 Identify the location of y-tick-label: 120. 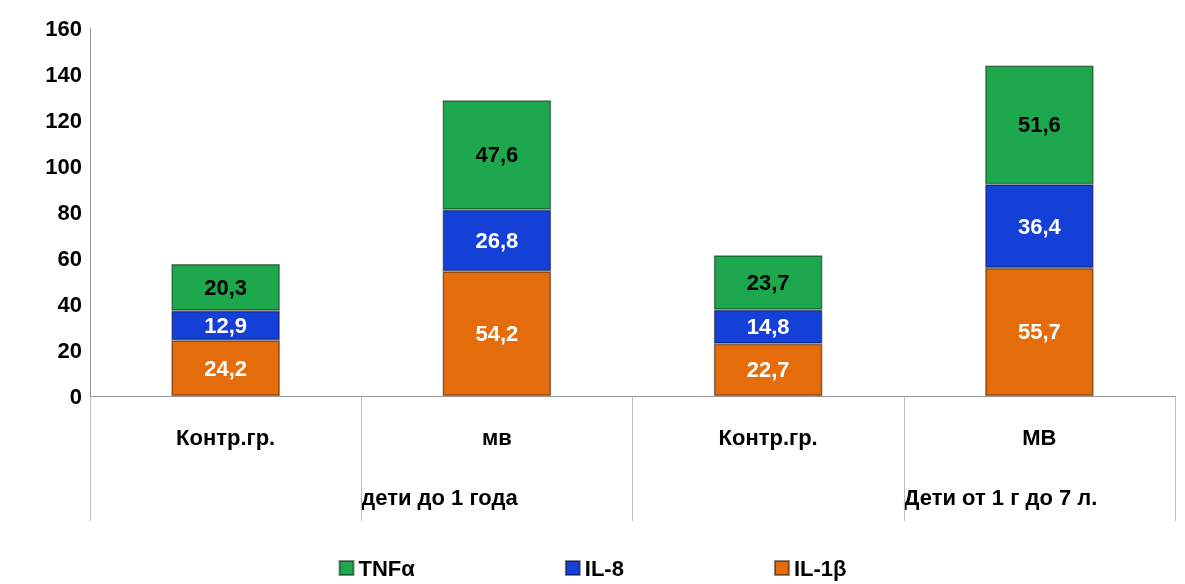
(63, 120).